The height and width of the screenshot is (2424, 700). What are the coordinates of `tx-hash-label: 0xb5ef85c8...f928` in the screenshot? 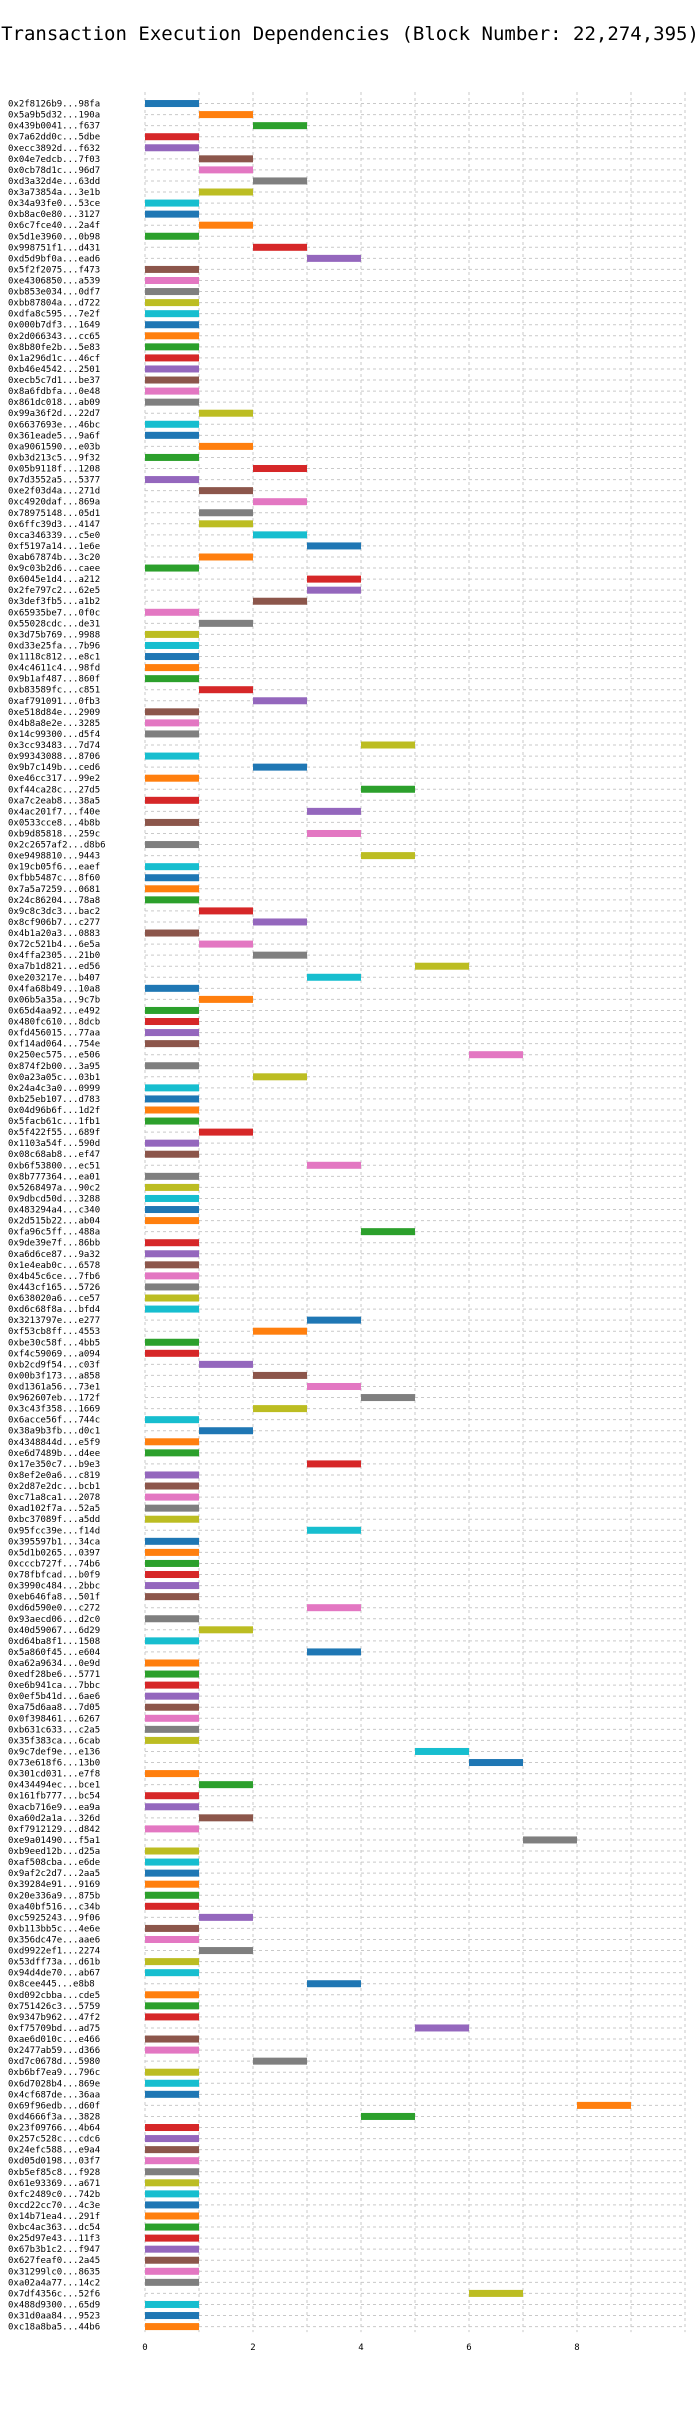 It's located at (54, 2173).